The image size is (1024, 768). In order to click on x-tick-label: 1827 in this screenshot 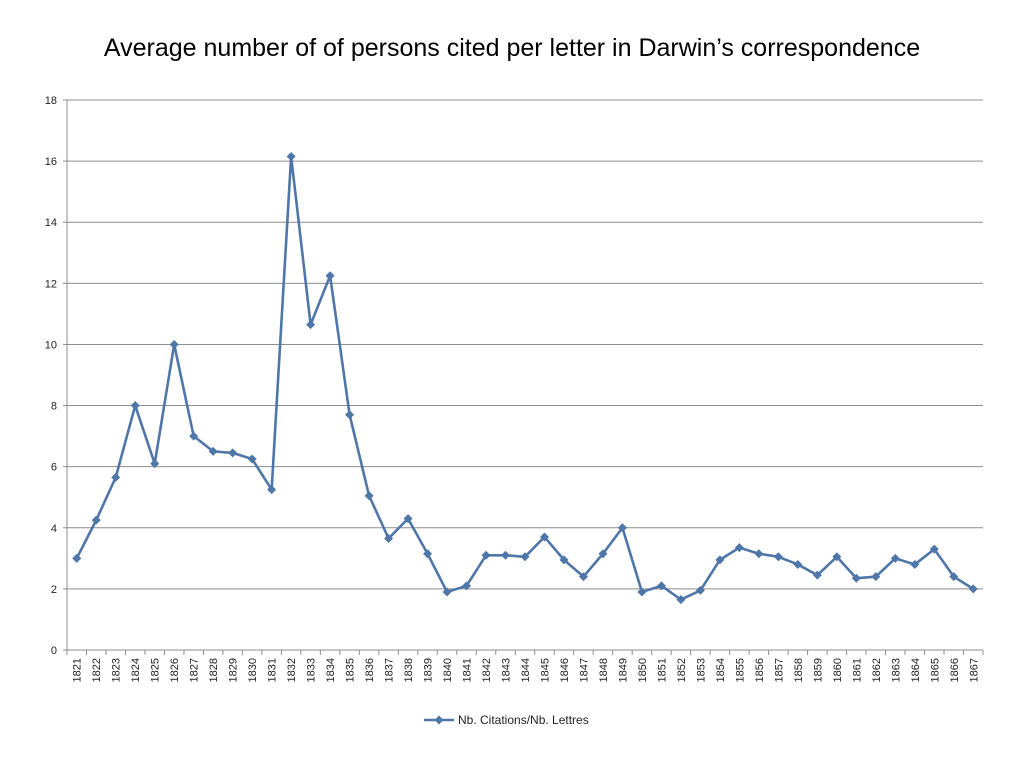, I will do `click(195, 670)`.